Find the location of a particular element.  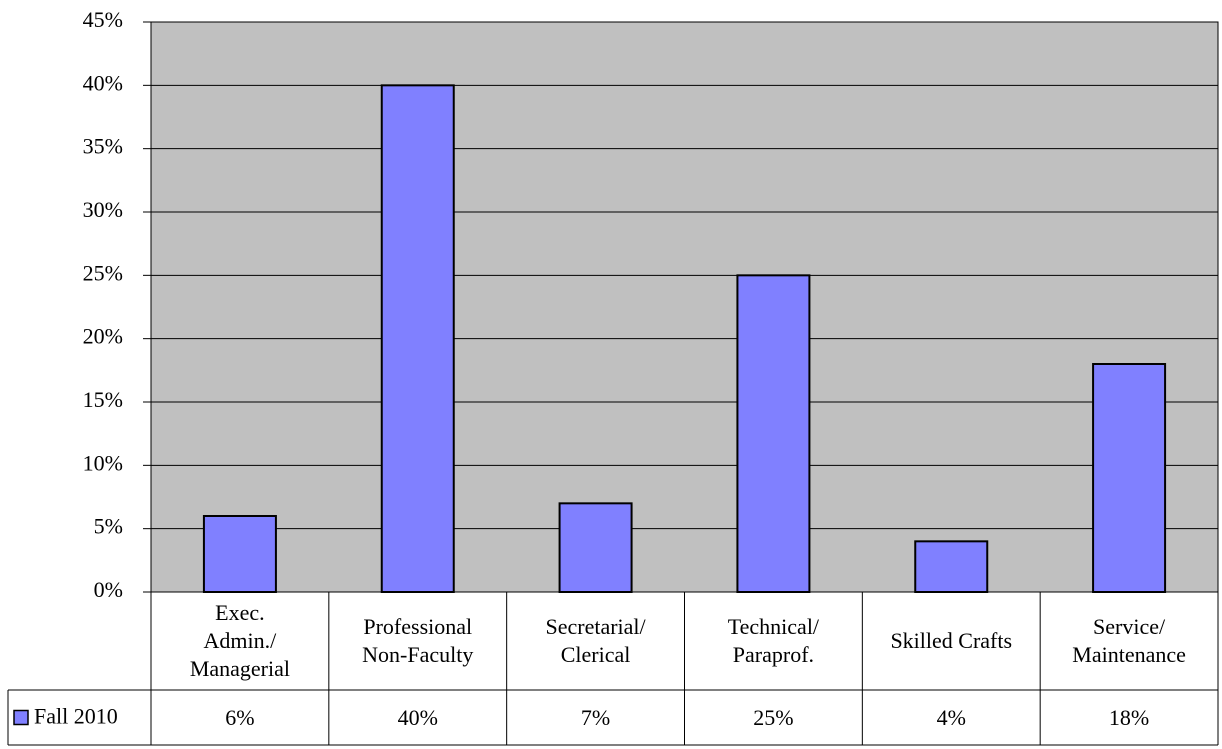

legend-label: Fall 2010 is located at coordinates (76, 716).